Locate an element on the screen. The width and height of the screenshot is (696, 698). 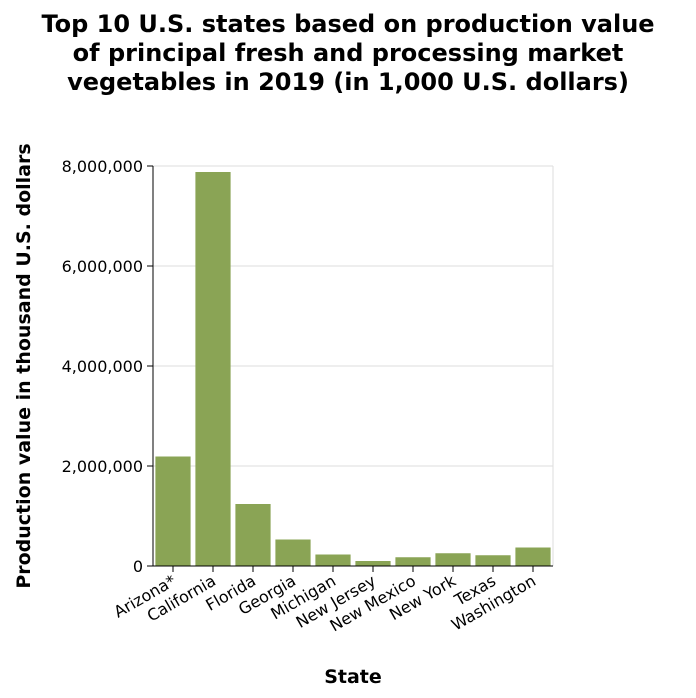
y-ticks: 0 2,000,000 4,000,000 6,000,000 8,000,000 is located at coordinates (107, 366).